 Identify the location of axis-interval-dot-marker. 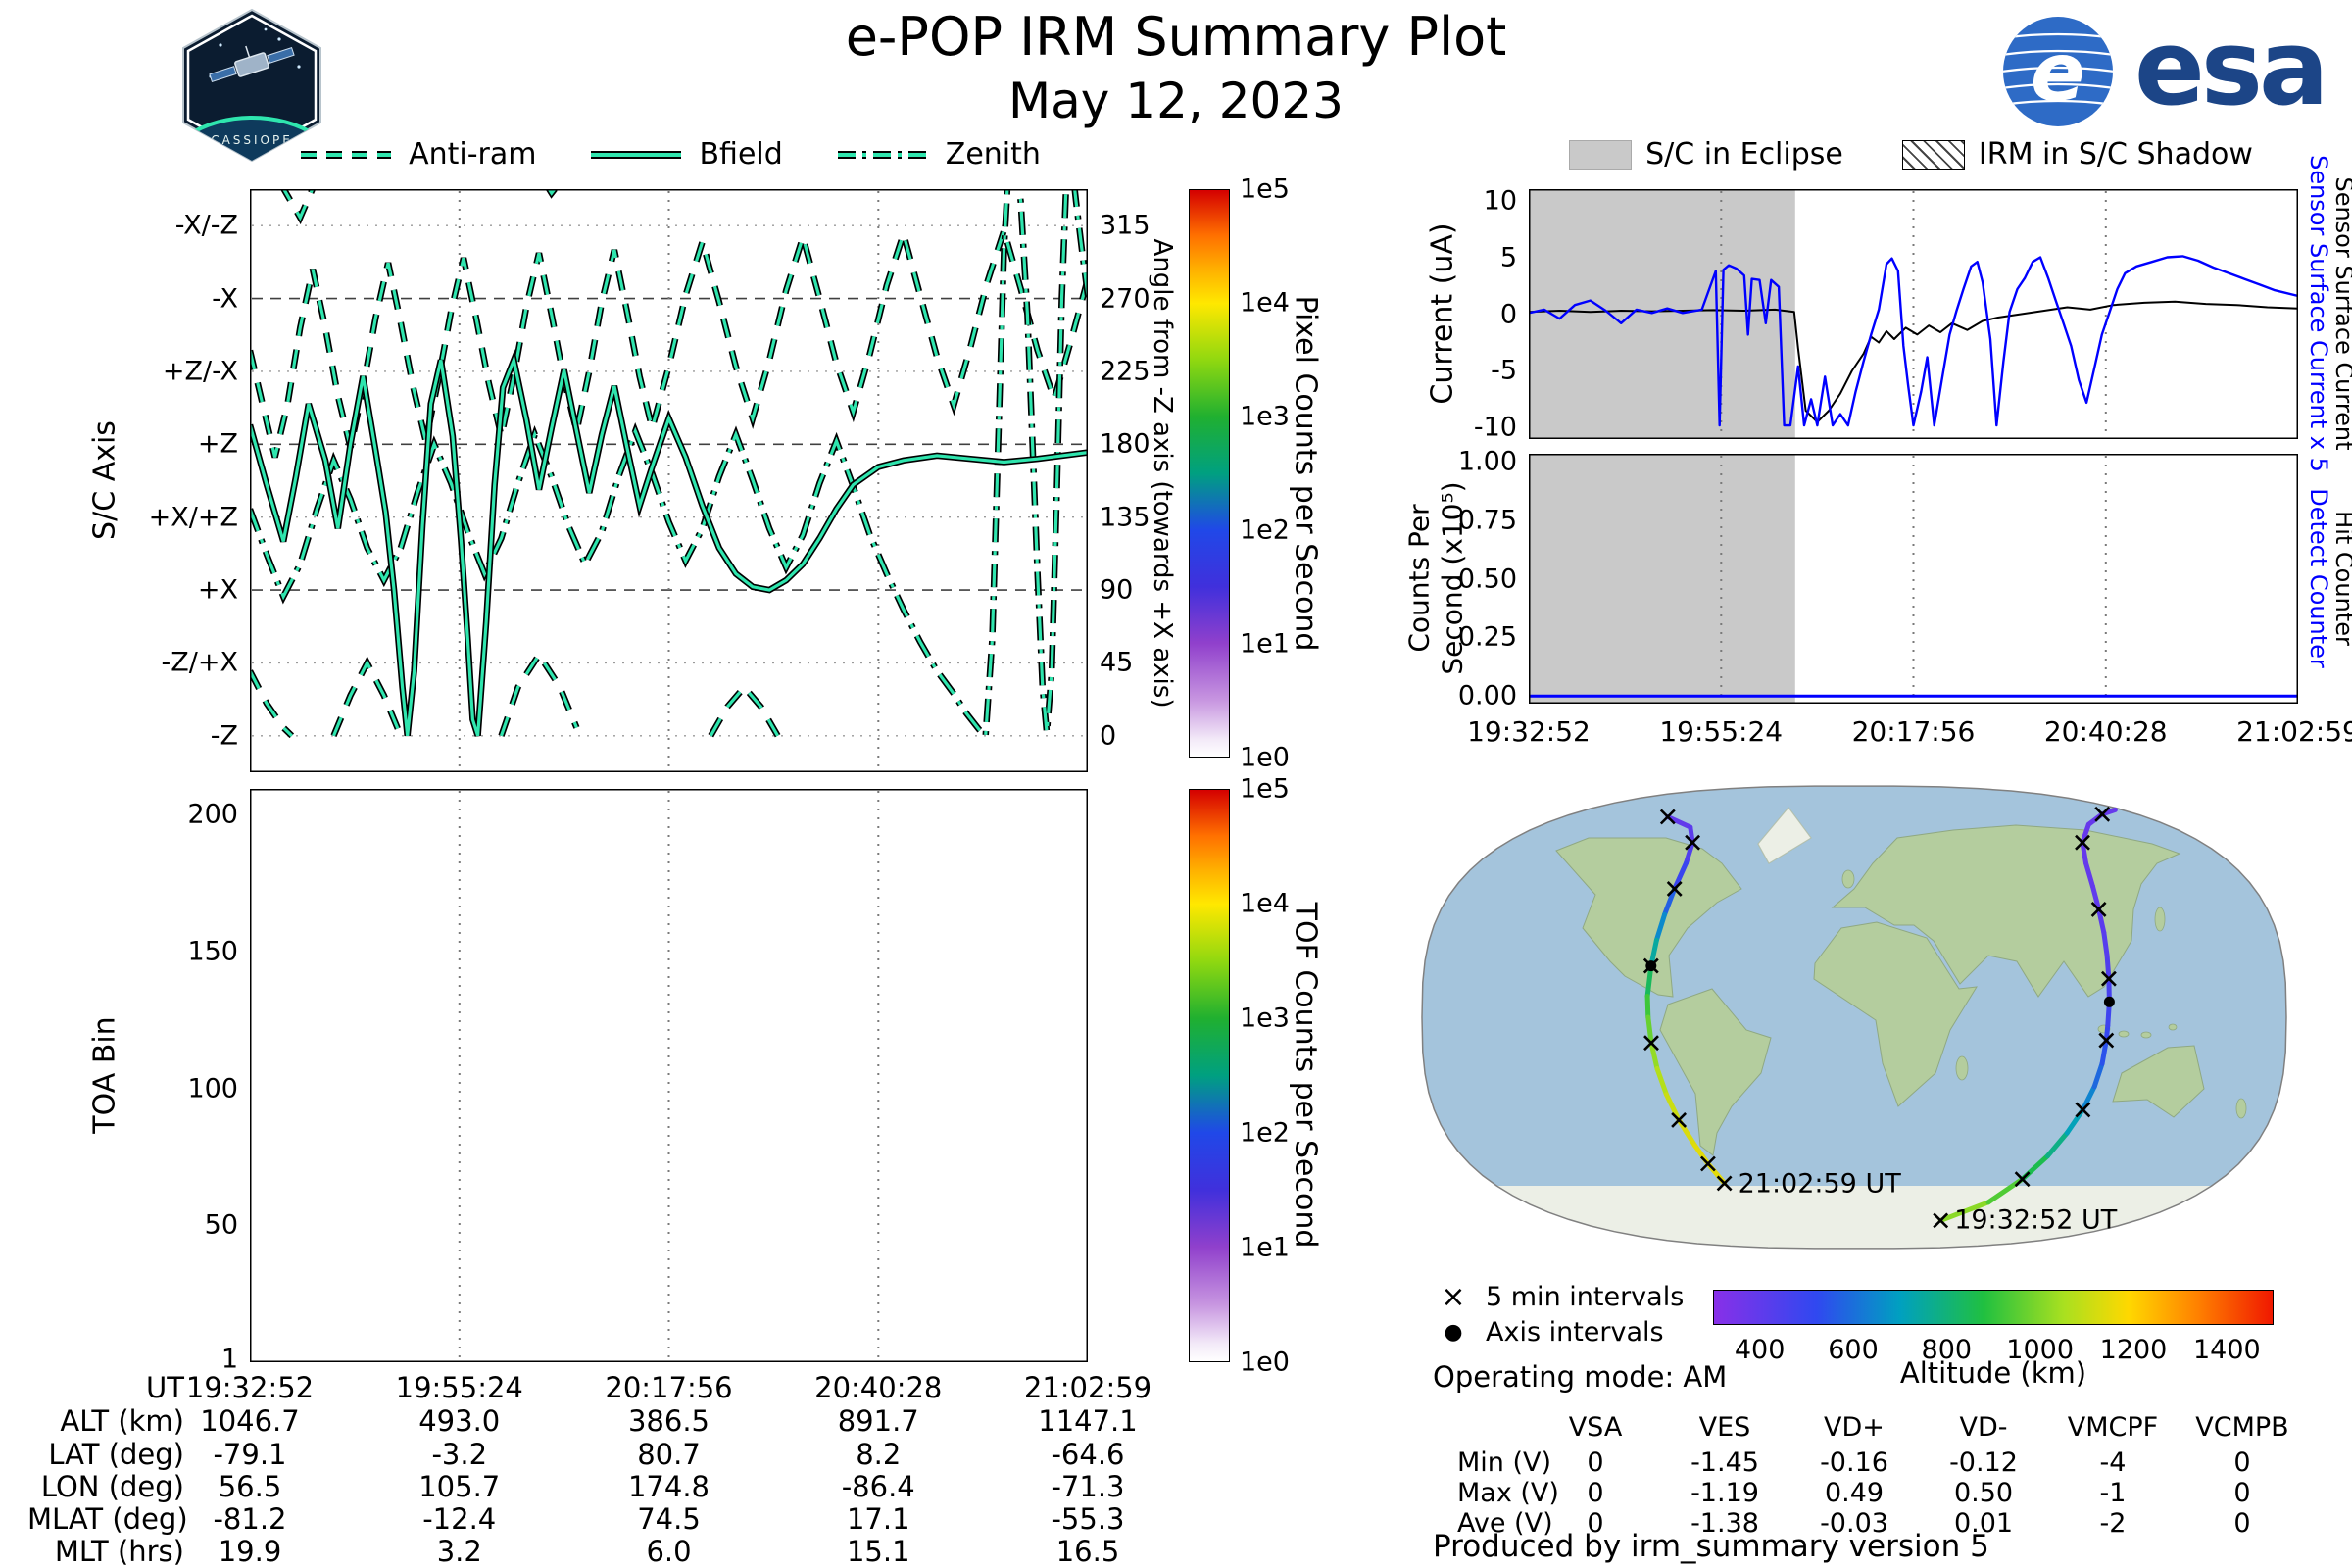
(2109, 1001).